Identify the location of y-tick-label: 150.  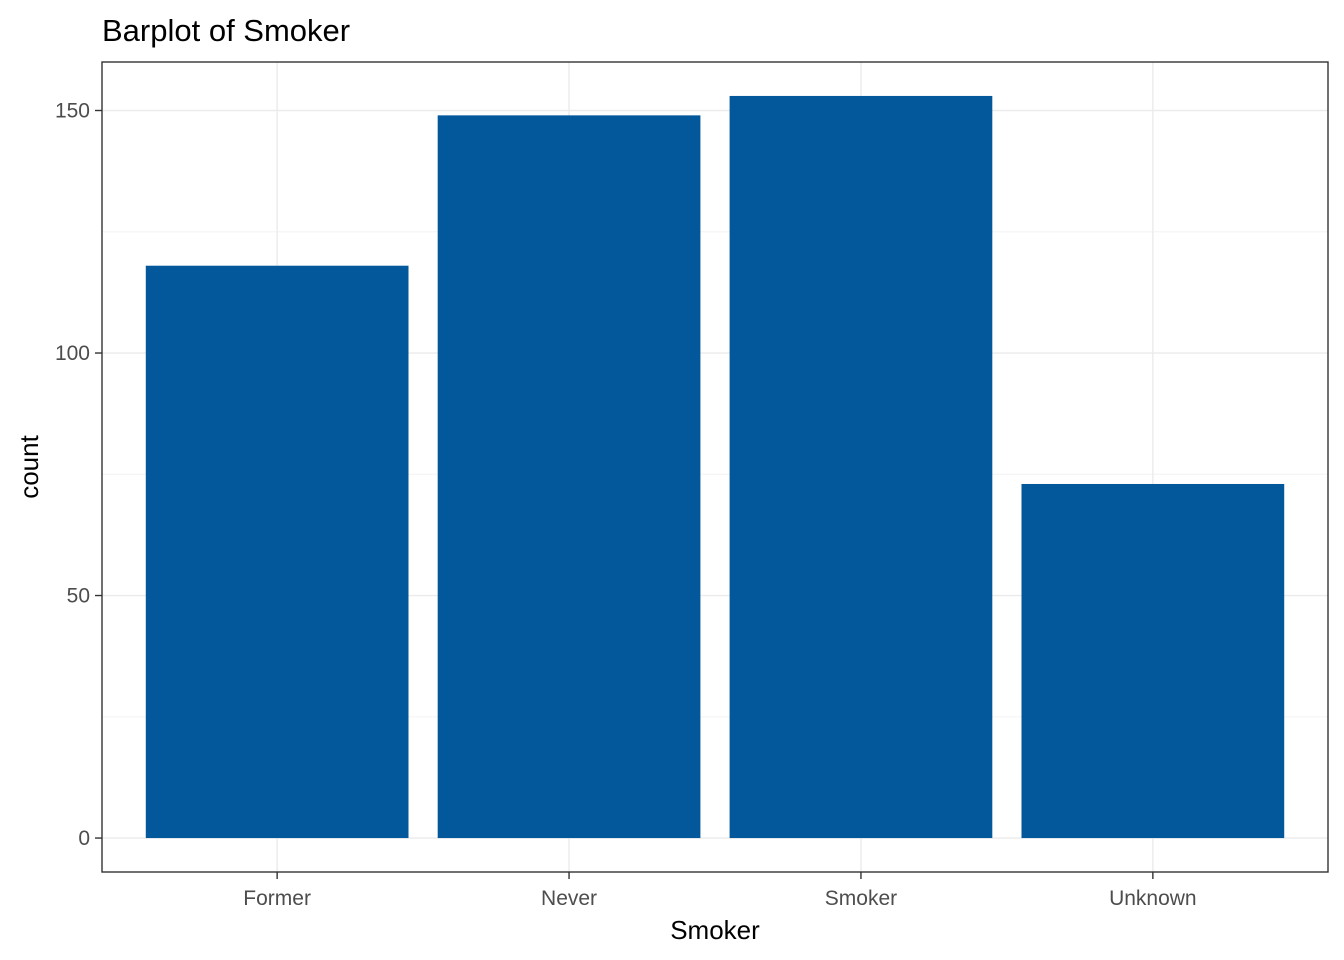
(72, 111).